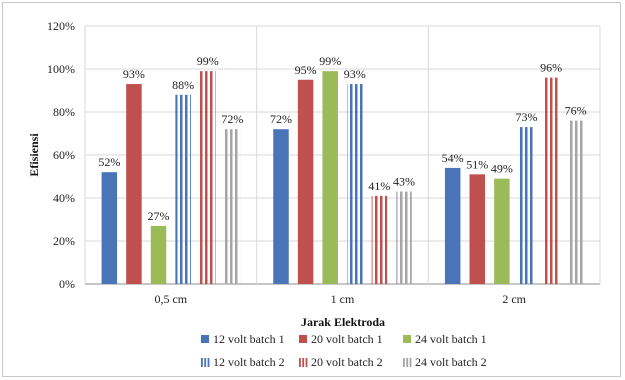 The height and width of the screenshot is (380, 625). I want to click on x-tick-label: 2 cm, so click(514, 299).